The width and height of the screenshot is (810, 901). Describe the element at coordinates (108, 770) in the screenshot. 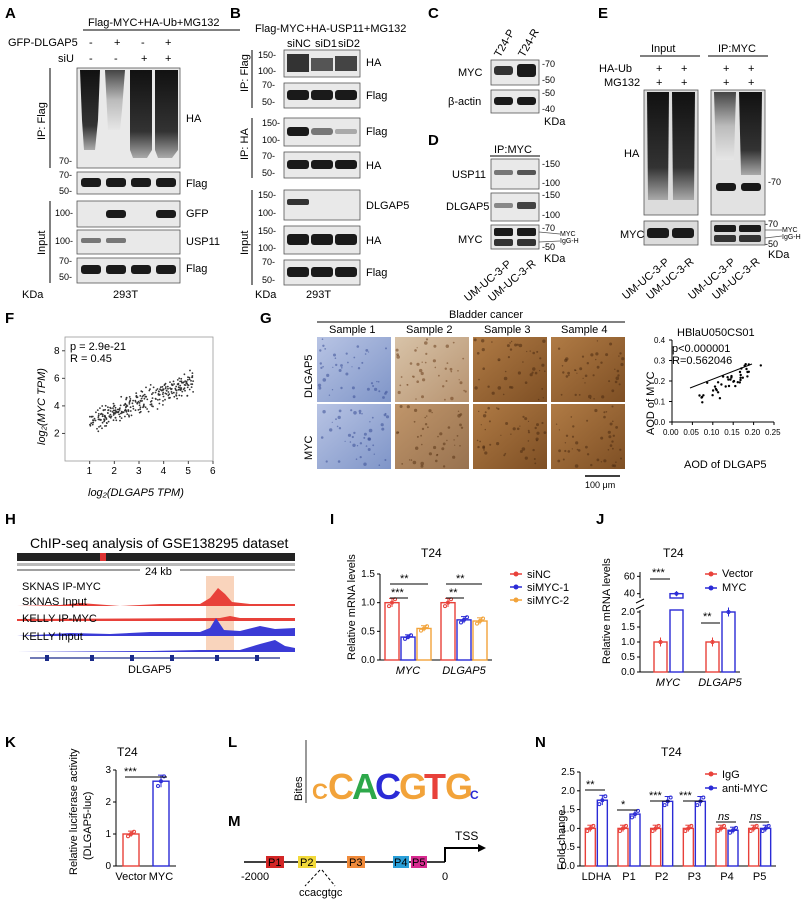

I see `ytick-label: 3` at that location.